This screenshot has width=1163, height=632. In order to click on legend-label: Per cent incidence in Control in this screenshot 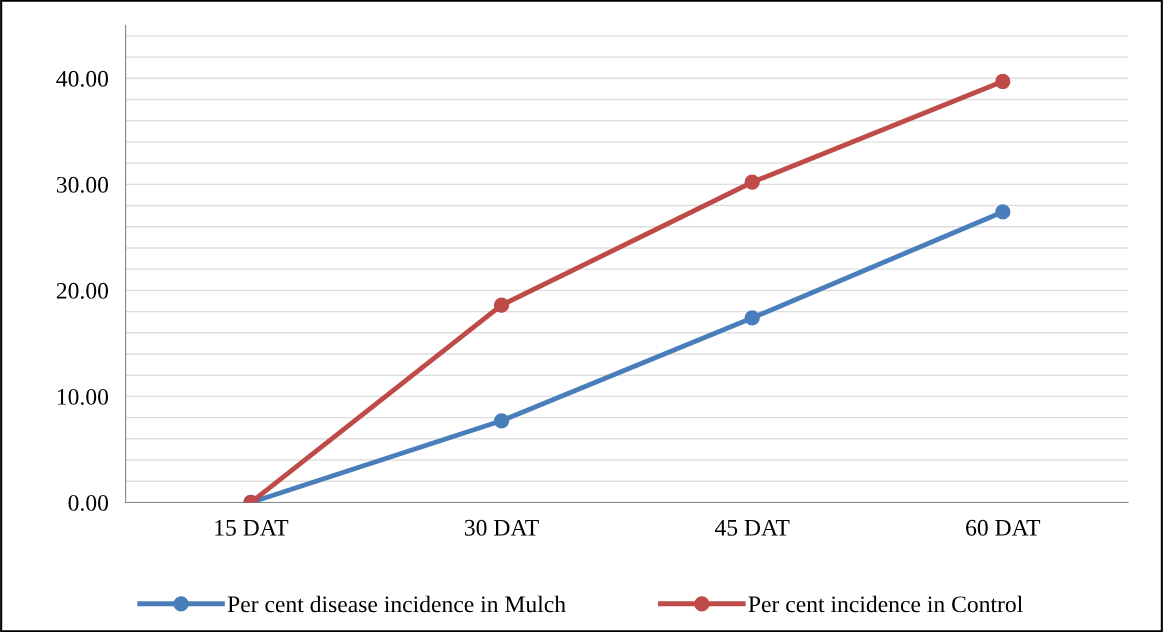, I will do `click(885, 604)`.